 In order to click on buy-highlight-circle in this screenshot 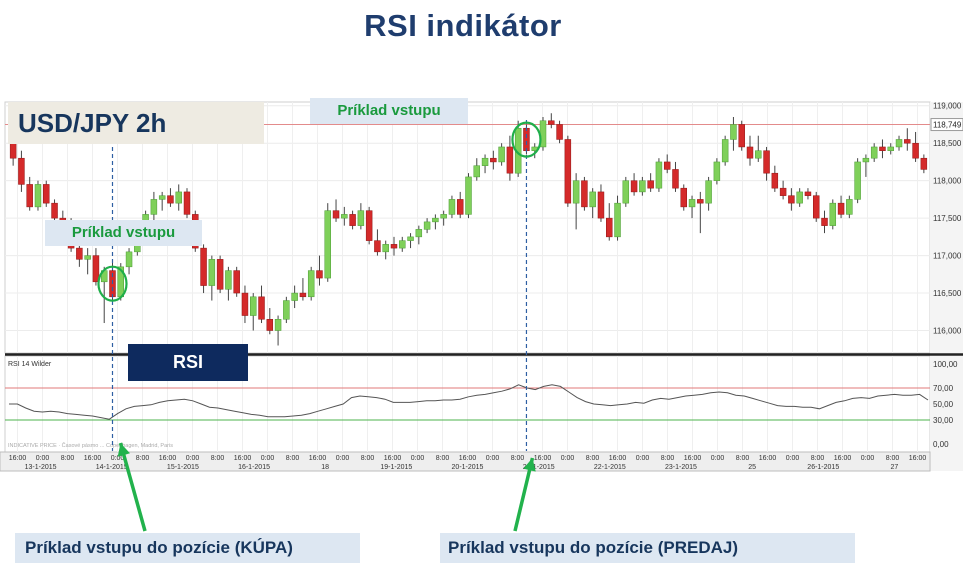, I will do `click(112, 283)`.